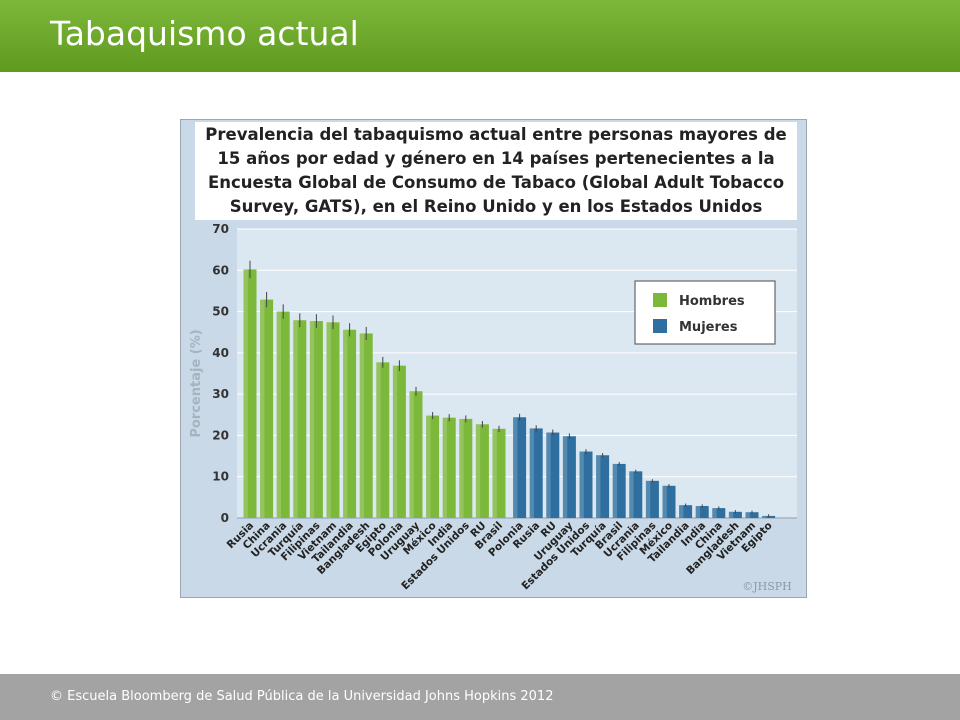 The width and height of the screenshot is (960, 720). I want to click on y-tick-label: 20, so click(220, 435).